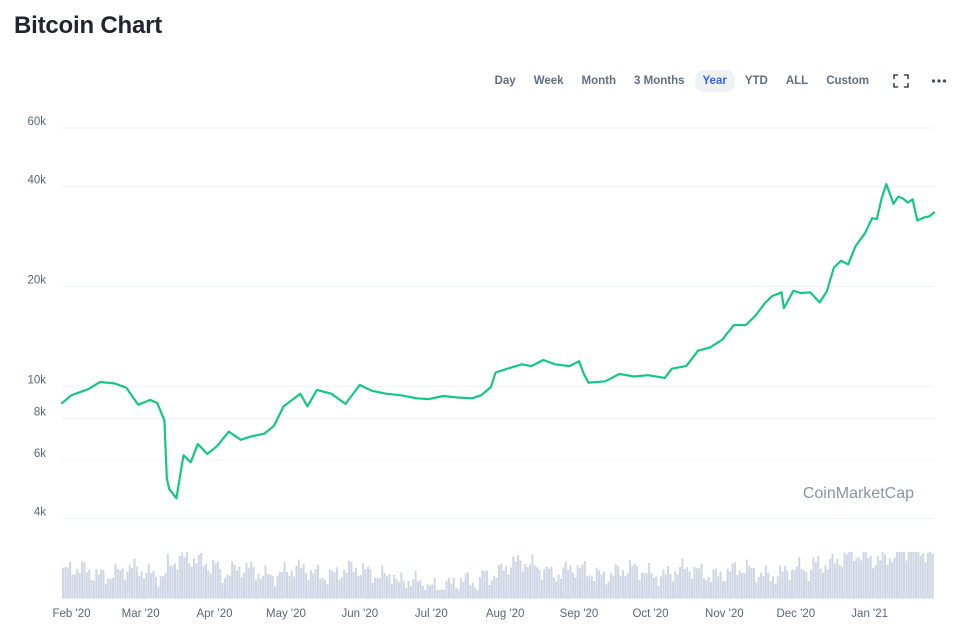 The height and width of the screenshot is (631, 967). Describe the element at coordinates (548, 81) in the screenshot. I see `range-week-button: Week` at that location.